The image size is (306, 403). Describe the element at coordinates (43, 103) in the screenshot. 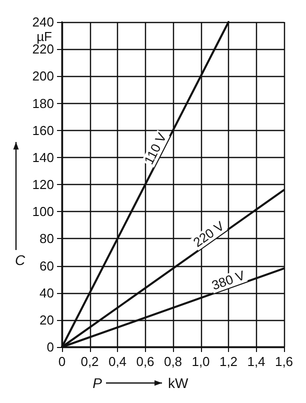

I see `y-tick-label: 180` at that location.